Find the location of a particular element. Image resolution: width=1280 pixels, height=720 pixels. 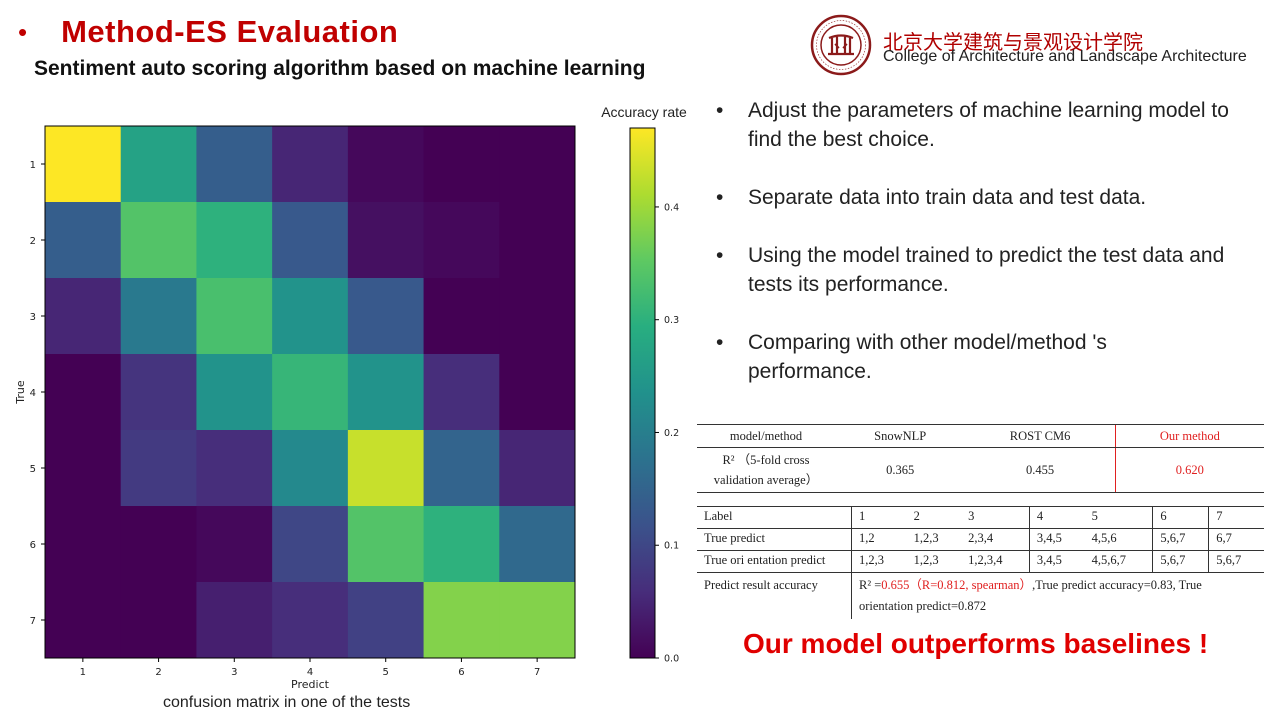

x-tick-label: 4 is located at coordinates (310, 672).